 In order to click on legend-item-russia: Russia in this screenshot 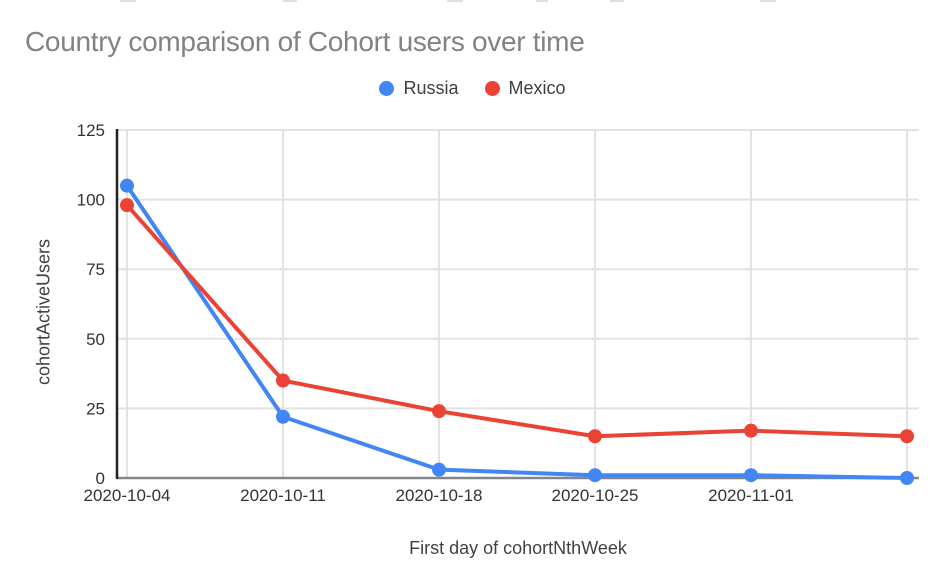, I will do `click(419, 88)`.